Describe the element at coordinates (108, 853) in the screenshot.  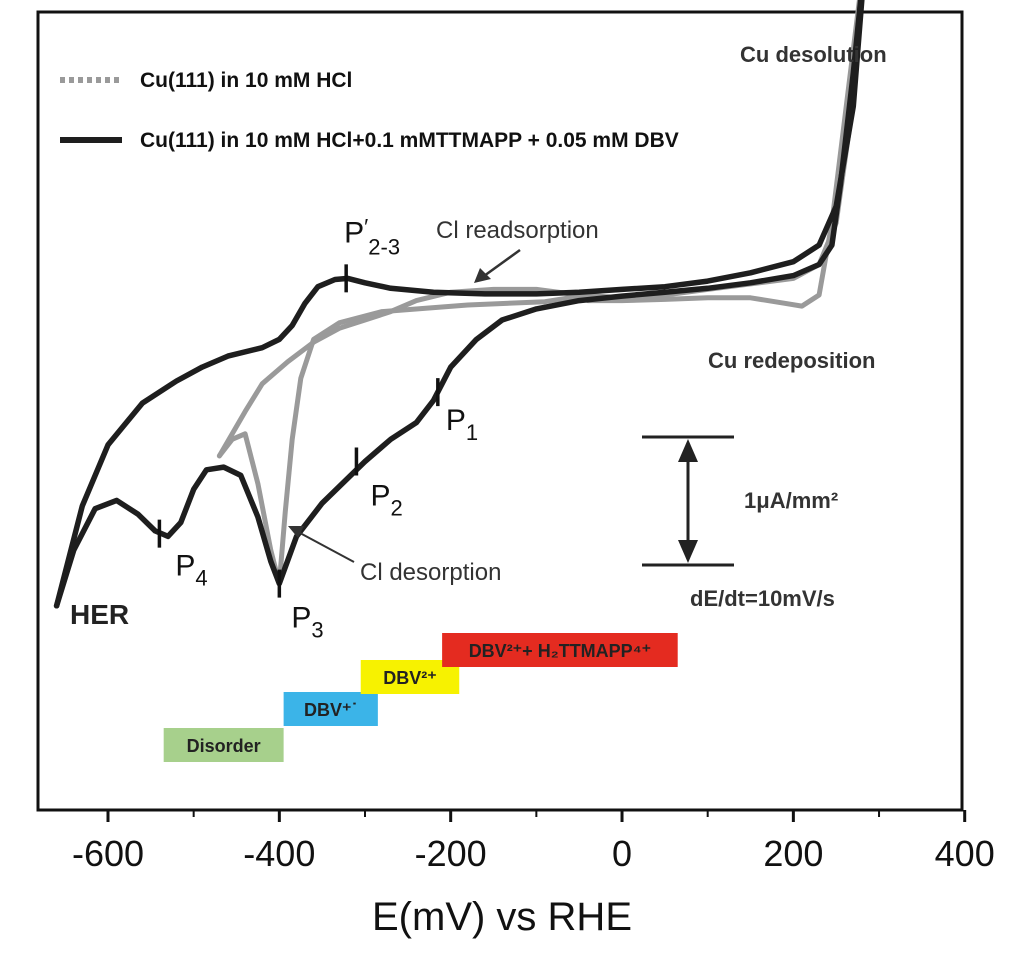
I see `x-tick-label: -600` at that location.